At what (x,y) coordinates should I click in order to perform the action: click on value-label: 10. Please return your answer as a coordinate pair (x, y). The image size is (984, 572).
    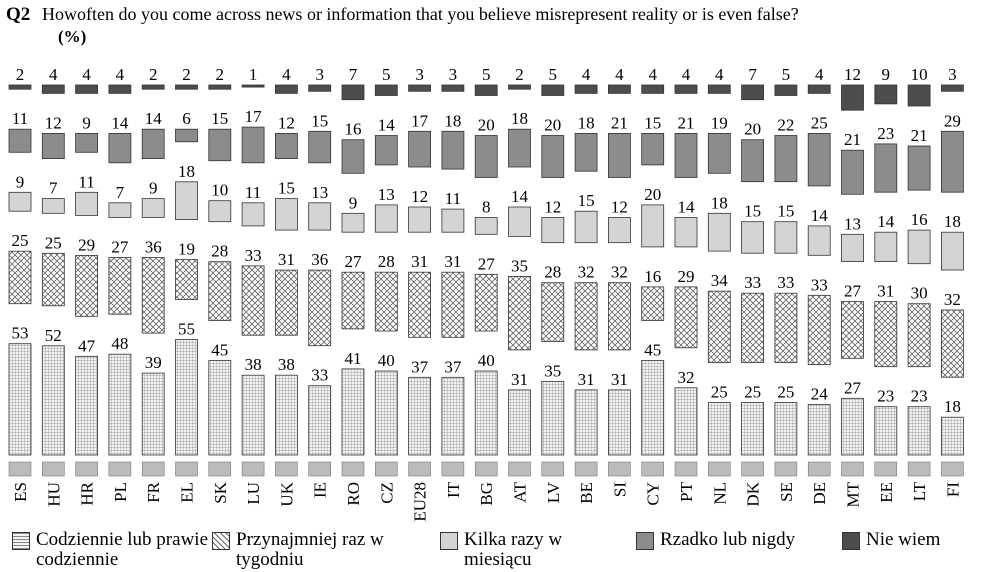
    Looking at the image, I should click on (219, 190).